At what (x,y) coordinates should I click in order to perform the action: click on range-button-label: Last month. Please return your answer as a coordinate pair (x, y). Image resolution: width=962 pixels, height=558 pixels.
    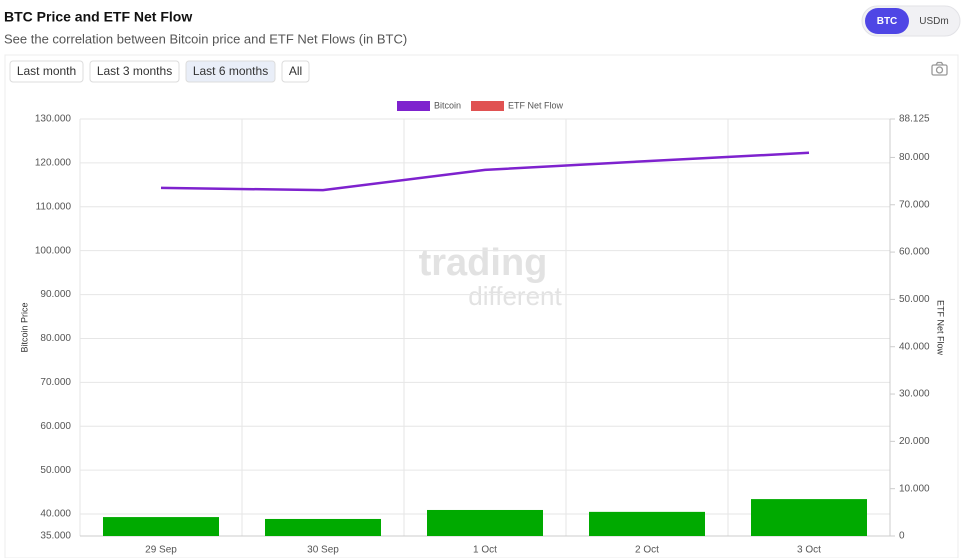
    Looking at the image, I should click on (46, 71).